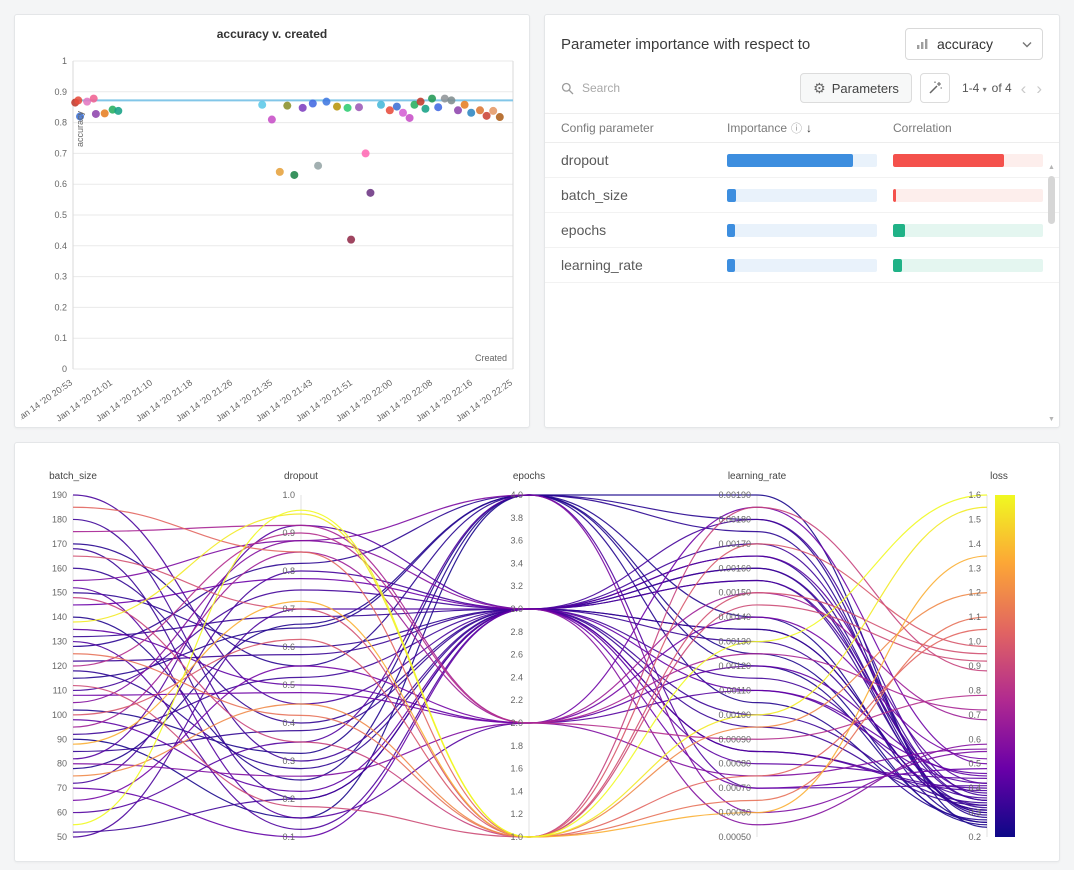 Image resolution: width=1074 pixels, height=870 pixels. I want to click on svg-text: 3.8, so click(516, 518).